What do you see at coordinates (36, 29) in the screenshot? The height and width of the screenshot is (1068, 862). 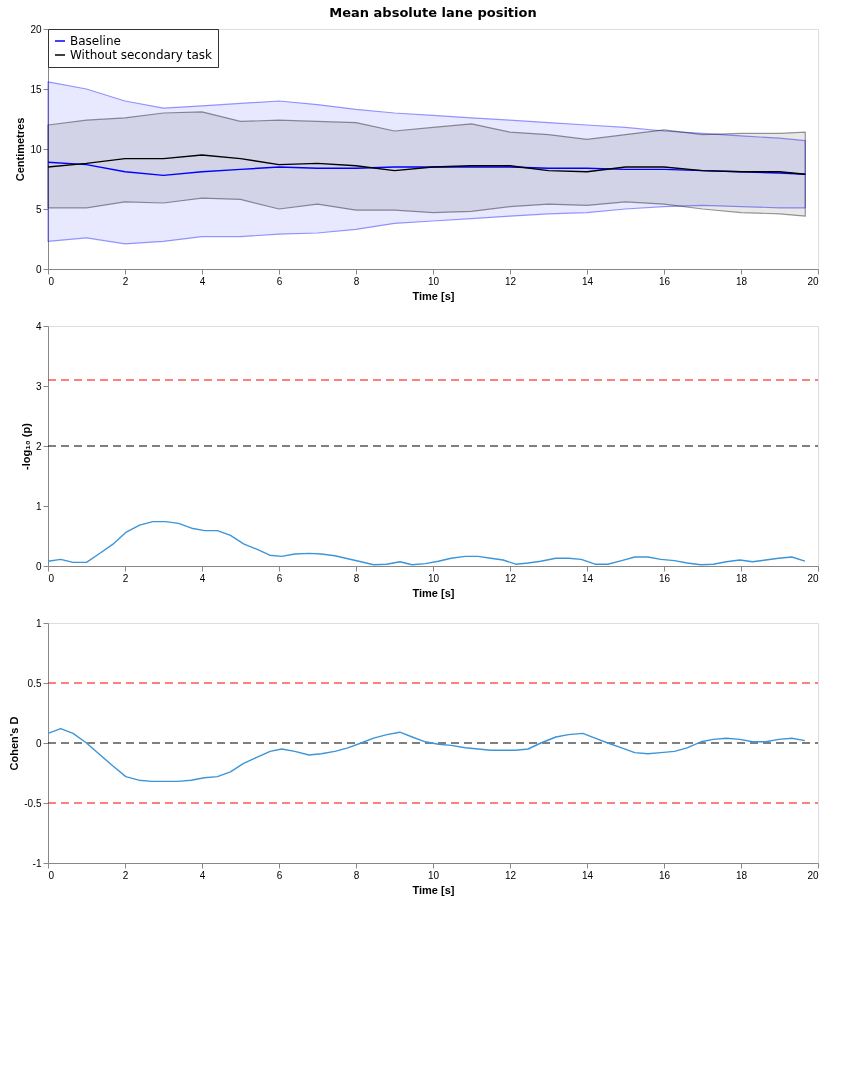 I see `y-tick-label: 20` at bounding box center [36, 29].